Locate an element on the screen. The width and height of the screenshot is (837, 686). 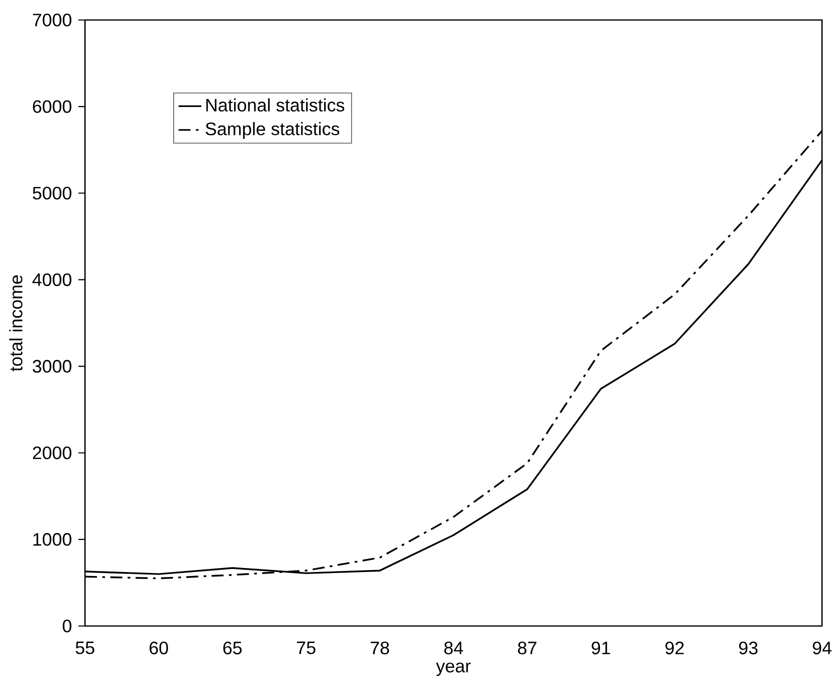
x-tick-label: 91 is located at coordinates (601, 648).